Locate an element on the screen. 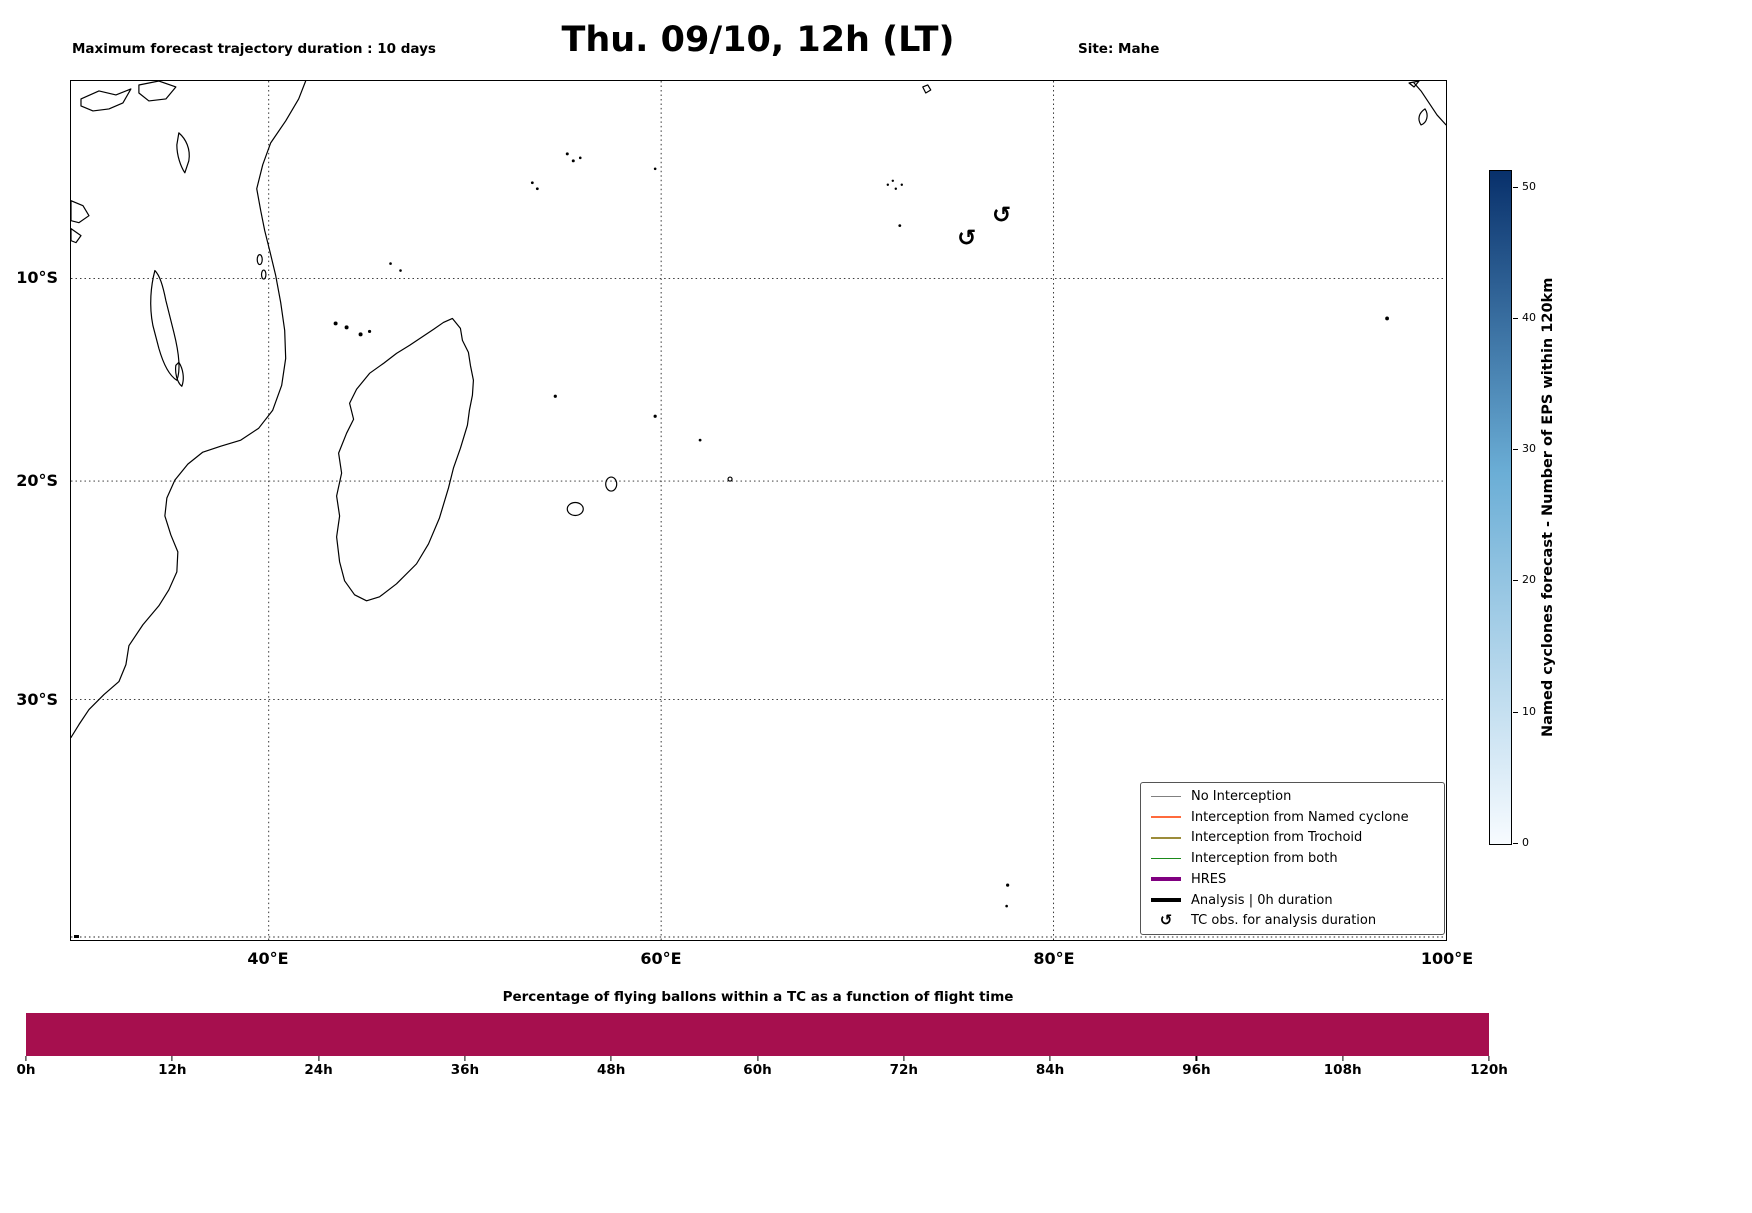 Image resolution: width=1752 pixels, height=1213 pixels. coast-fragment-left2 is located at coordinates (76, 236).